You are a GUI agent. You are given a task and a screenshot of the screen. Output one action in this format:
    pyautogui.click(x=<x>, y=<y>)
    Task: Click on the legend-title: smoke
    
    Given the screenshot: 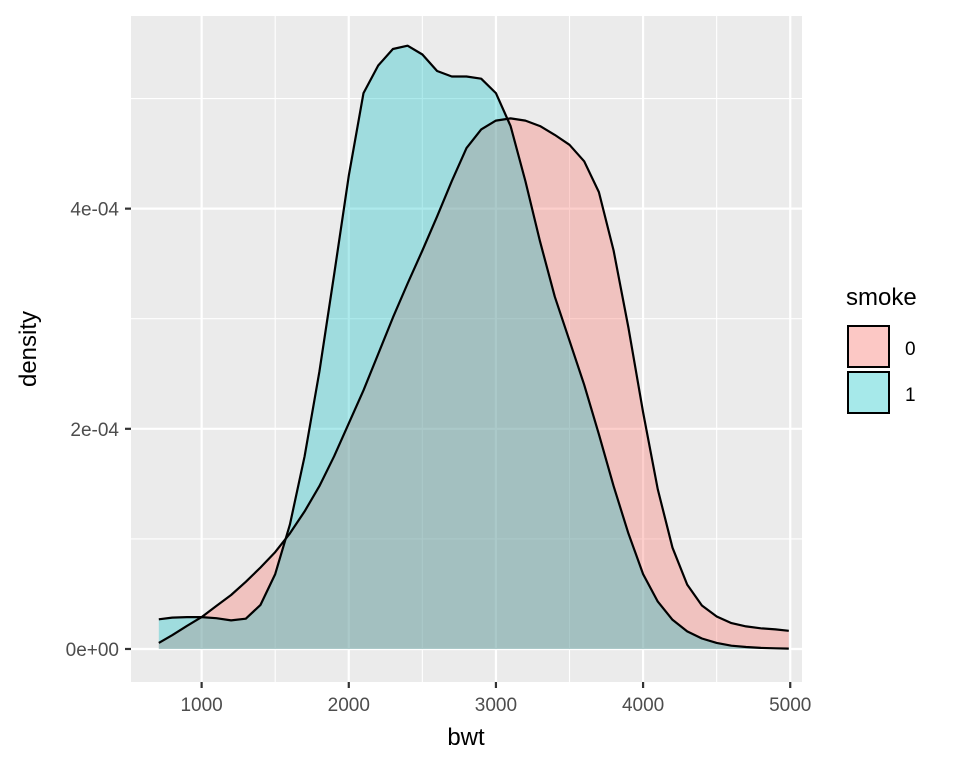 What is the action you would take?
    pyautogui.click(x=881, y=297)
    